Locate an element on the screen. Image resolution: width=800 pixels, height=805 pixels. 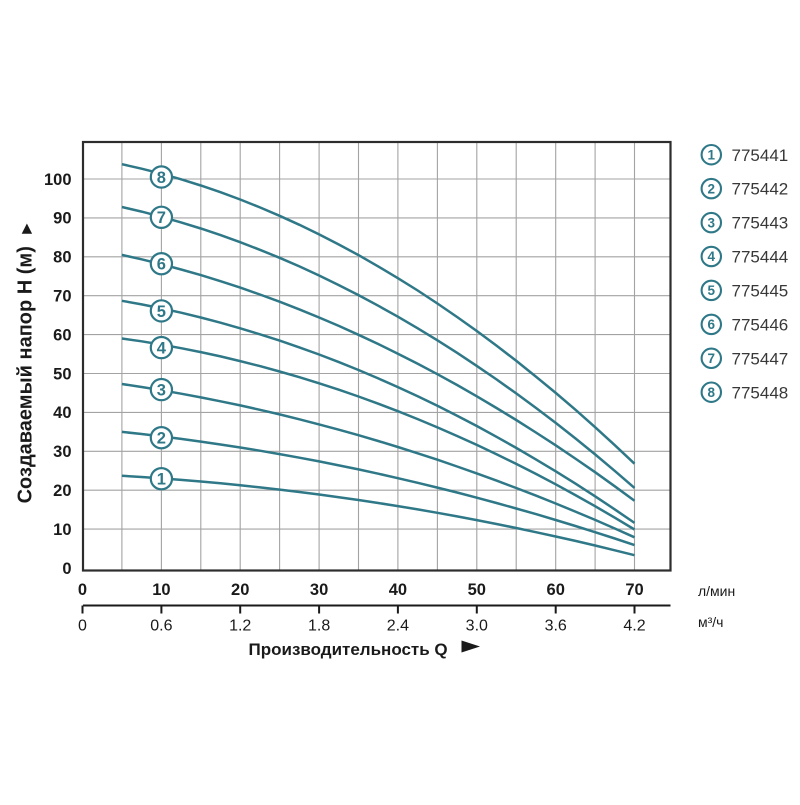
svg-text: 0.6 is located at coordinates (161, 626).